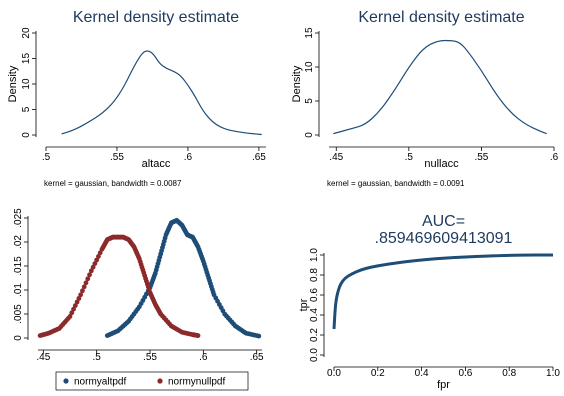  I want to click on y-tick-label: 0.4, so click(314, 315).